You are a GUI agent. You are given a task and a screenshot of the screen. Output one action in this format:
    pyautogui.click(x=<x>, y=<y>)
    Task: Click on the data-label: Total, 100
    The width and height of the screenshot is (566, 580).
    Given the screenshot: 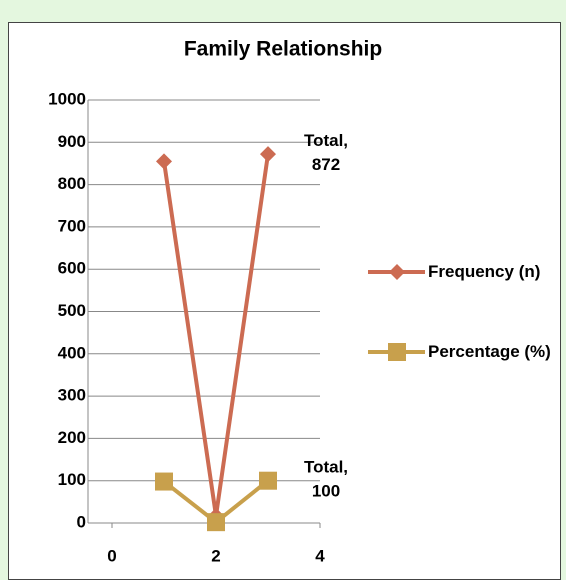 What is the action you would take?
    pyautogui.click(x=326, y=479)
    